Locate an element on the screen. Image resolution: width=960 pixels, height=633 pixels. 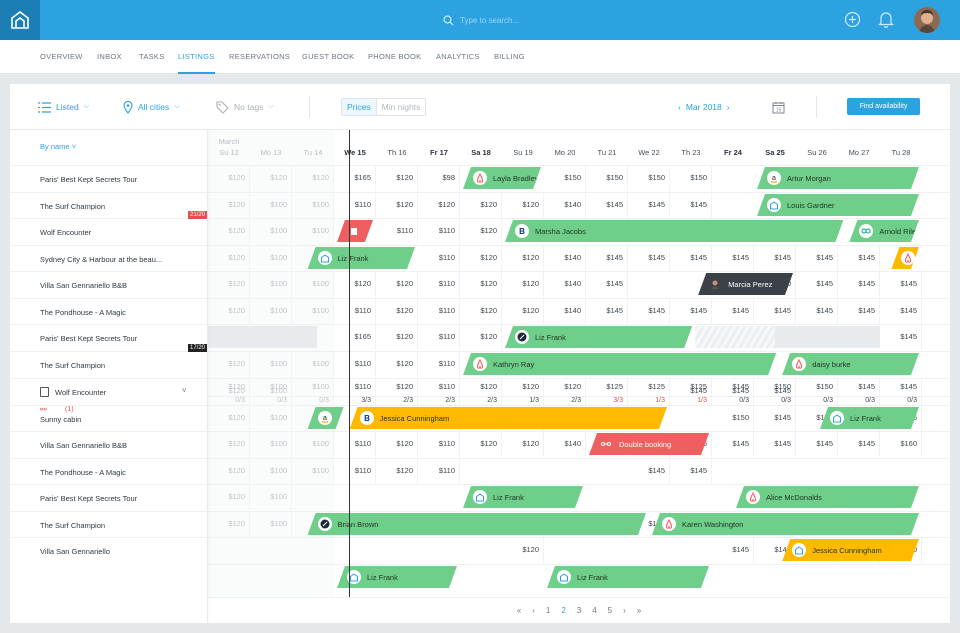
prices-toggle: Prices is located at coordinates (359, 107).